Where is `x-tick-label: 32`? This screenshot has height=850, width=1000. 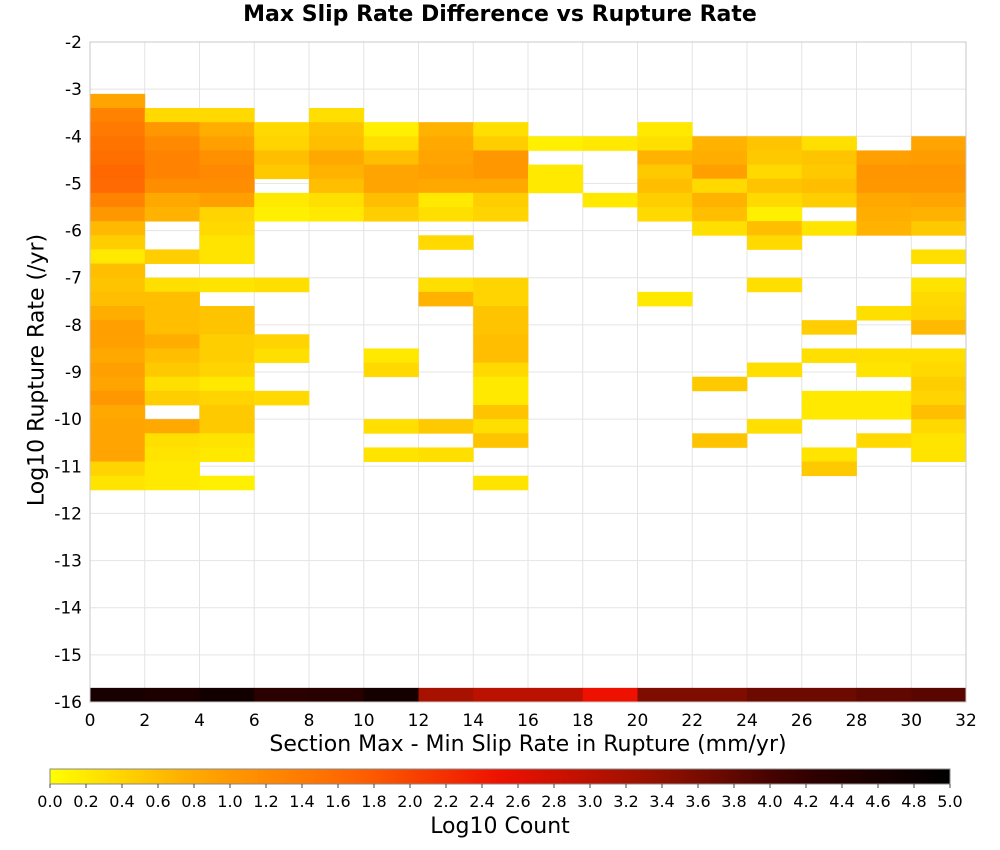 x-tick-label: 32 is located at coordinates (966, 721).